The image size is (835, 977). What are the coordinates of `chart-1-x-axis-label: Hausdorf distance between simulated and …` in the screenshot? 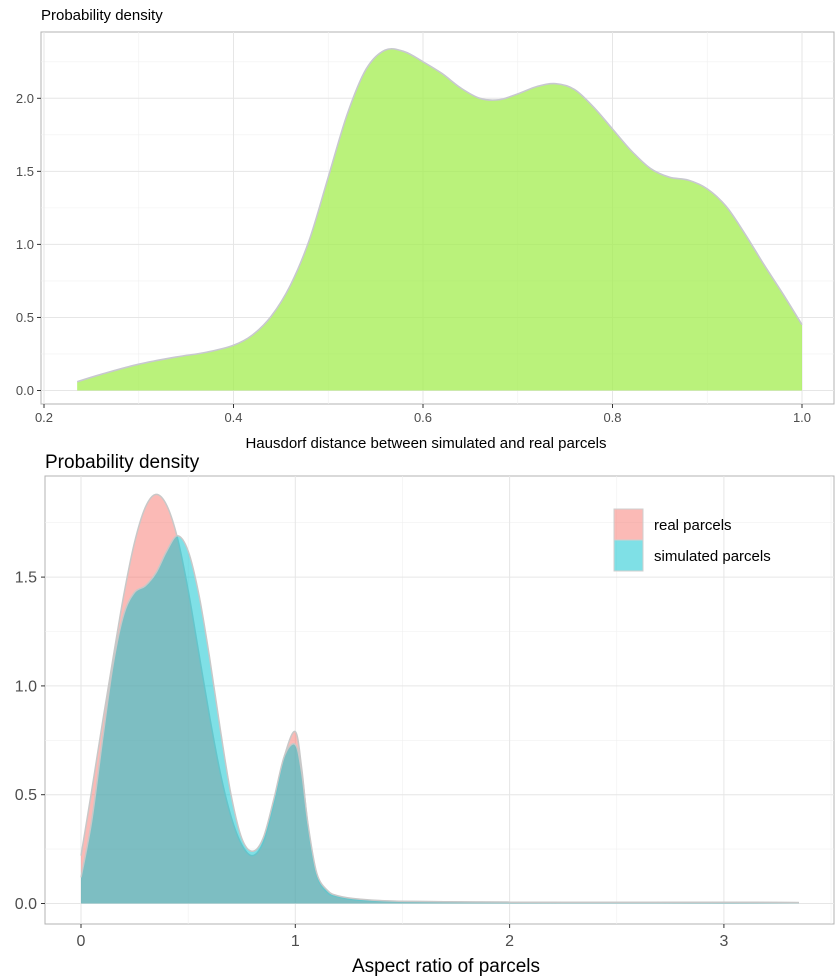 It's located at (425, 443).